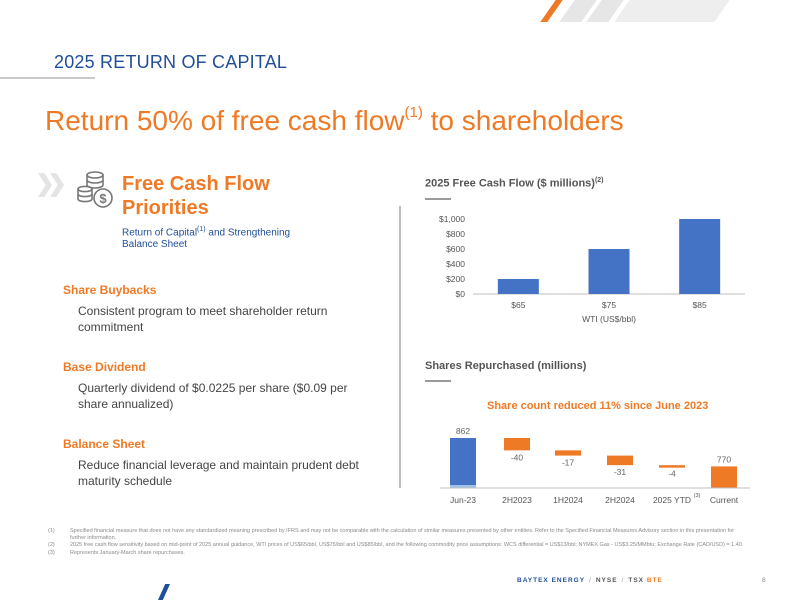 The image size is (800, 600). Describe the element at coordinates (455, 234) in the screenshot. I see `fcf-y-tick-label: $800` at that location.